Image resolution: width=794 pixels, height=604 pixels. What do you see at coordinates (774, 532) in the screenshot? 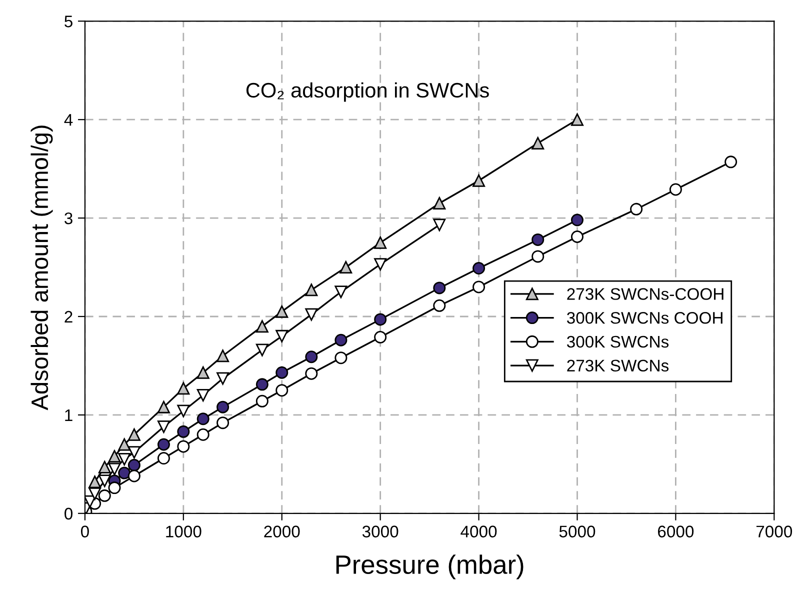
I see `x-tick-label: 7000` at bounding box center [774, 532].